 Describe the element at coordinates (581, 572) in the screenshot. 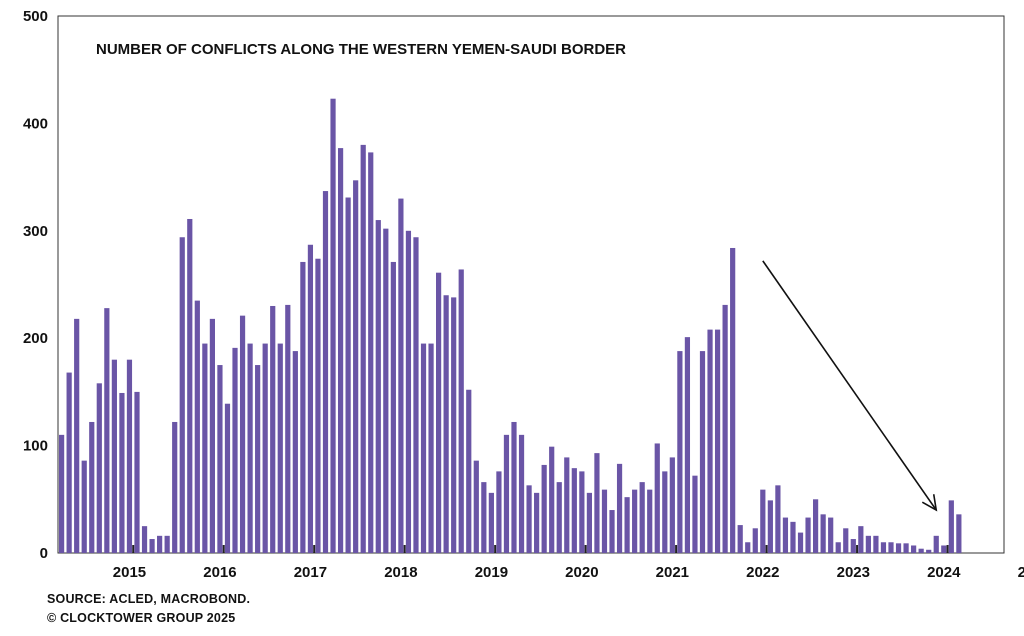

I see `x-tick-label: 2020` at that location.